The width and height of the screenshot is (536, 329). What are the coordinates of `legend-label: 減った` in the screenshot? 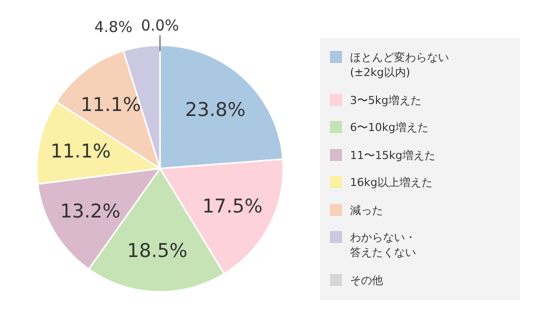 It's located at (366, 210).